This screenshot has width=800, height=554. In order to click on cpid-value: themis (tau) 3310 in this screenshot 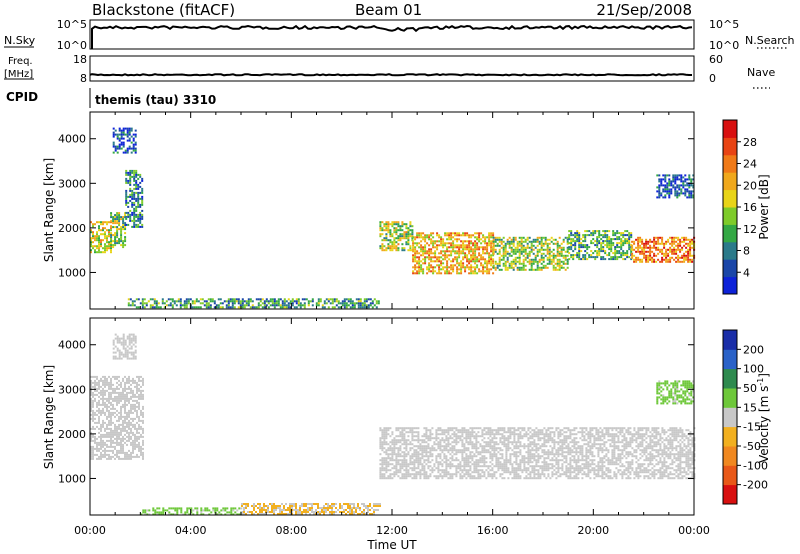, I will do `click(155, 100)`.